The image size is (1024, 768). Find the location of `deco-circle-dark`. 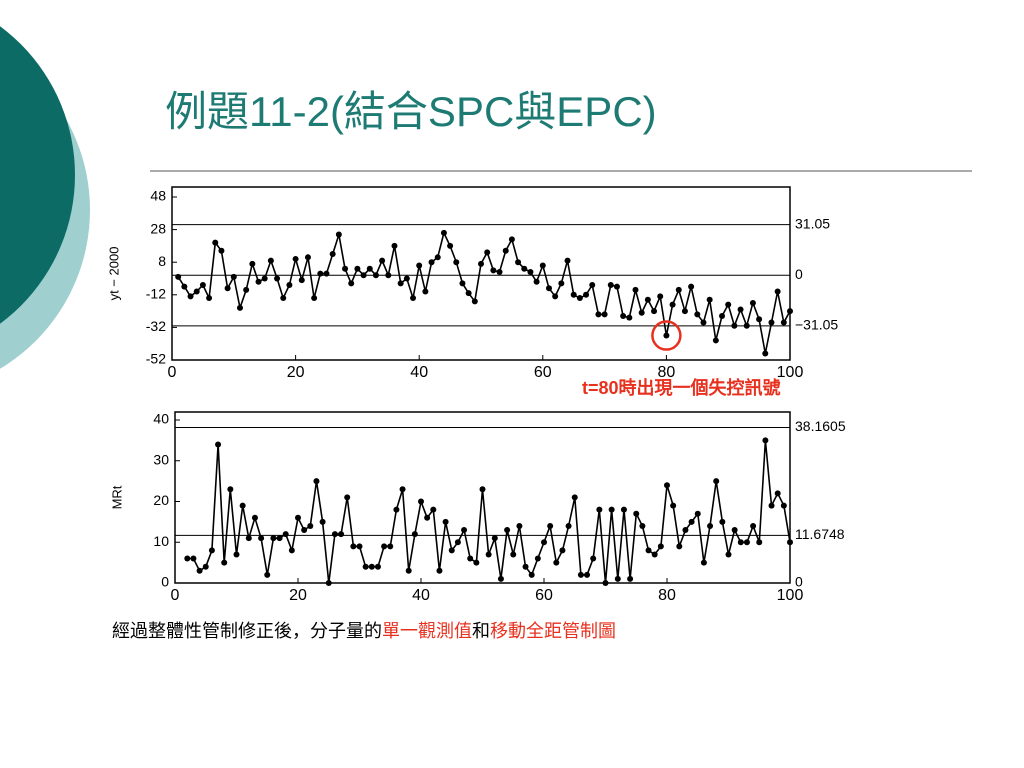

deco-circle-dark is located at coordinates (37, 175).